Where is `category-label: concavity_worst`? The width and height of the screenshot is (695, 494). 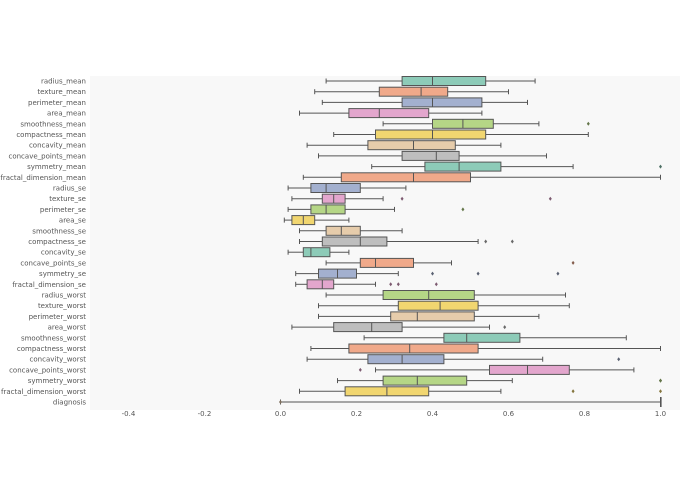 category-label: concavity_worst is located at coordinates (58, 360).